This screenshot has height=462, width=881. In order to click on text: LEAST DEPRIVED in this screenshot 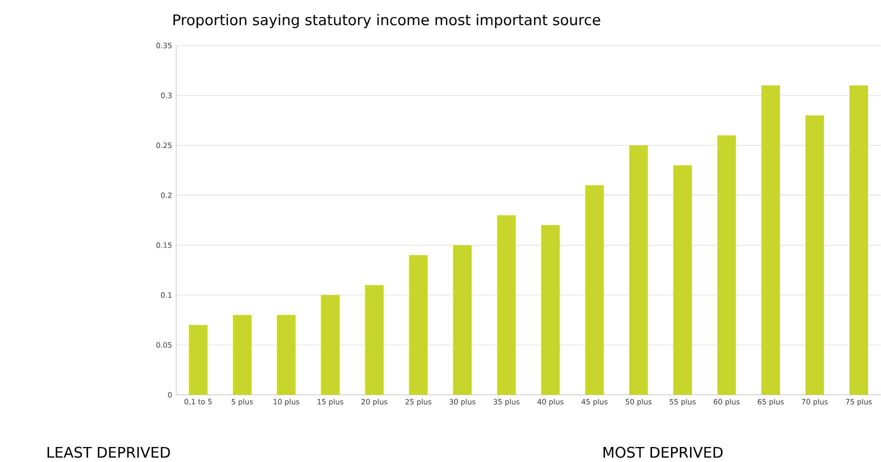, I will do `click(109, 452)`.